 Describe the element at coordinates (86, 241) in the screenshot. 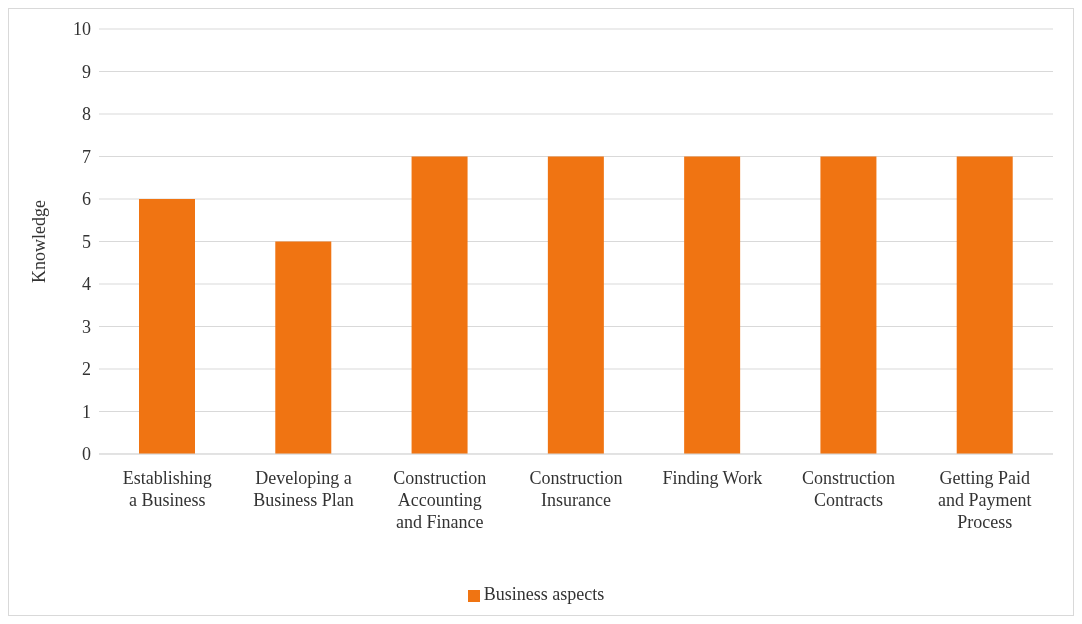

I see `y-tick-label: 5` at that location.